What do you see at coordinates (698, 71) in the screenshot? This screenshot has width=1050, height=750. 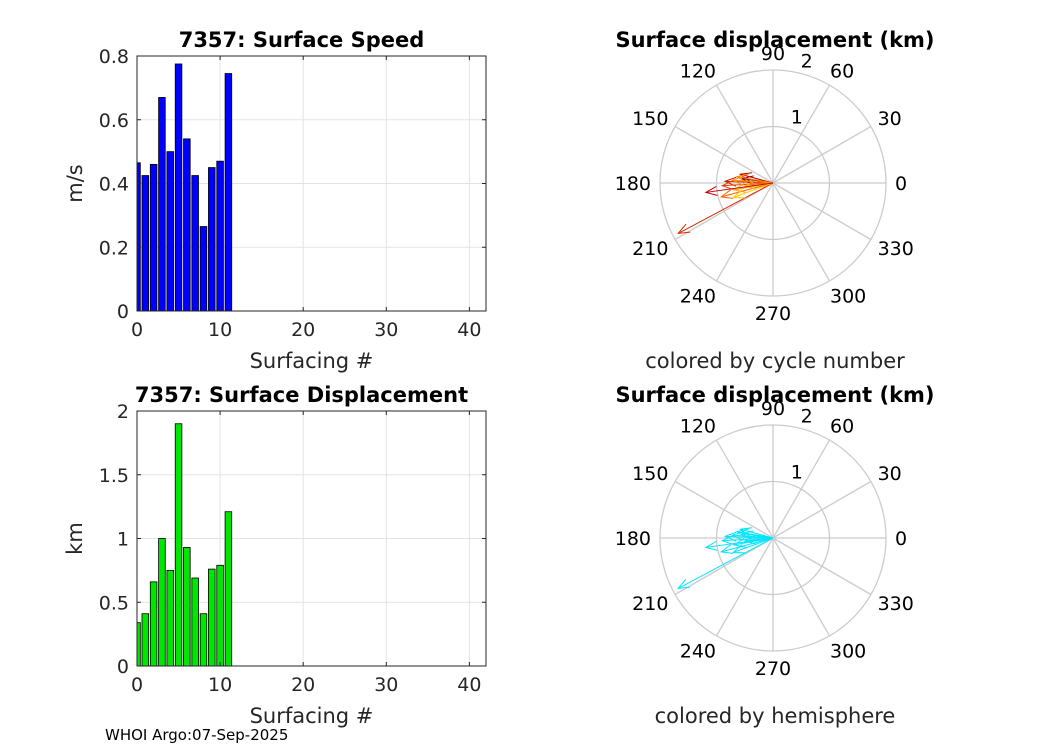 I see `polar-angle-label: 120` at bounding box center [698, 71].